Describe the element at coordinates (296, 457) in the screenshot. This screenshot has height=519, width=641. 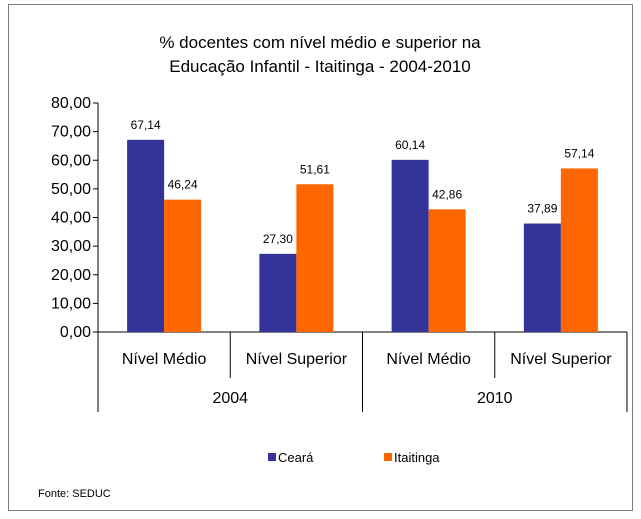
I see `legend-label: Ceará` at that location.